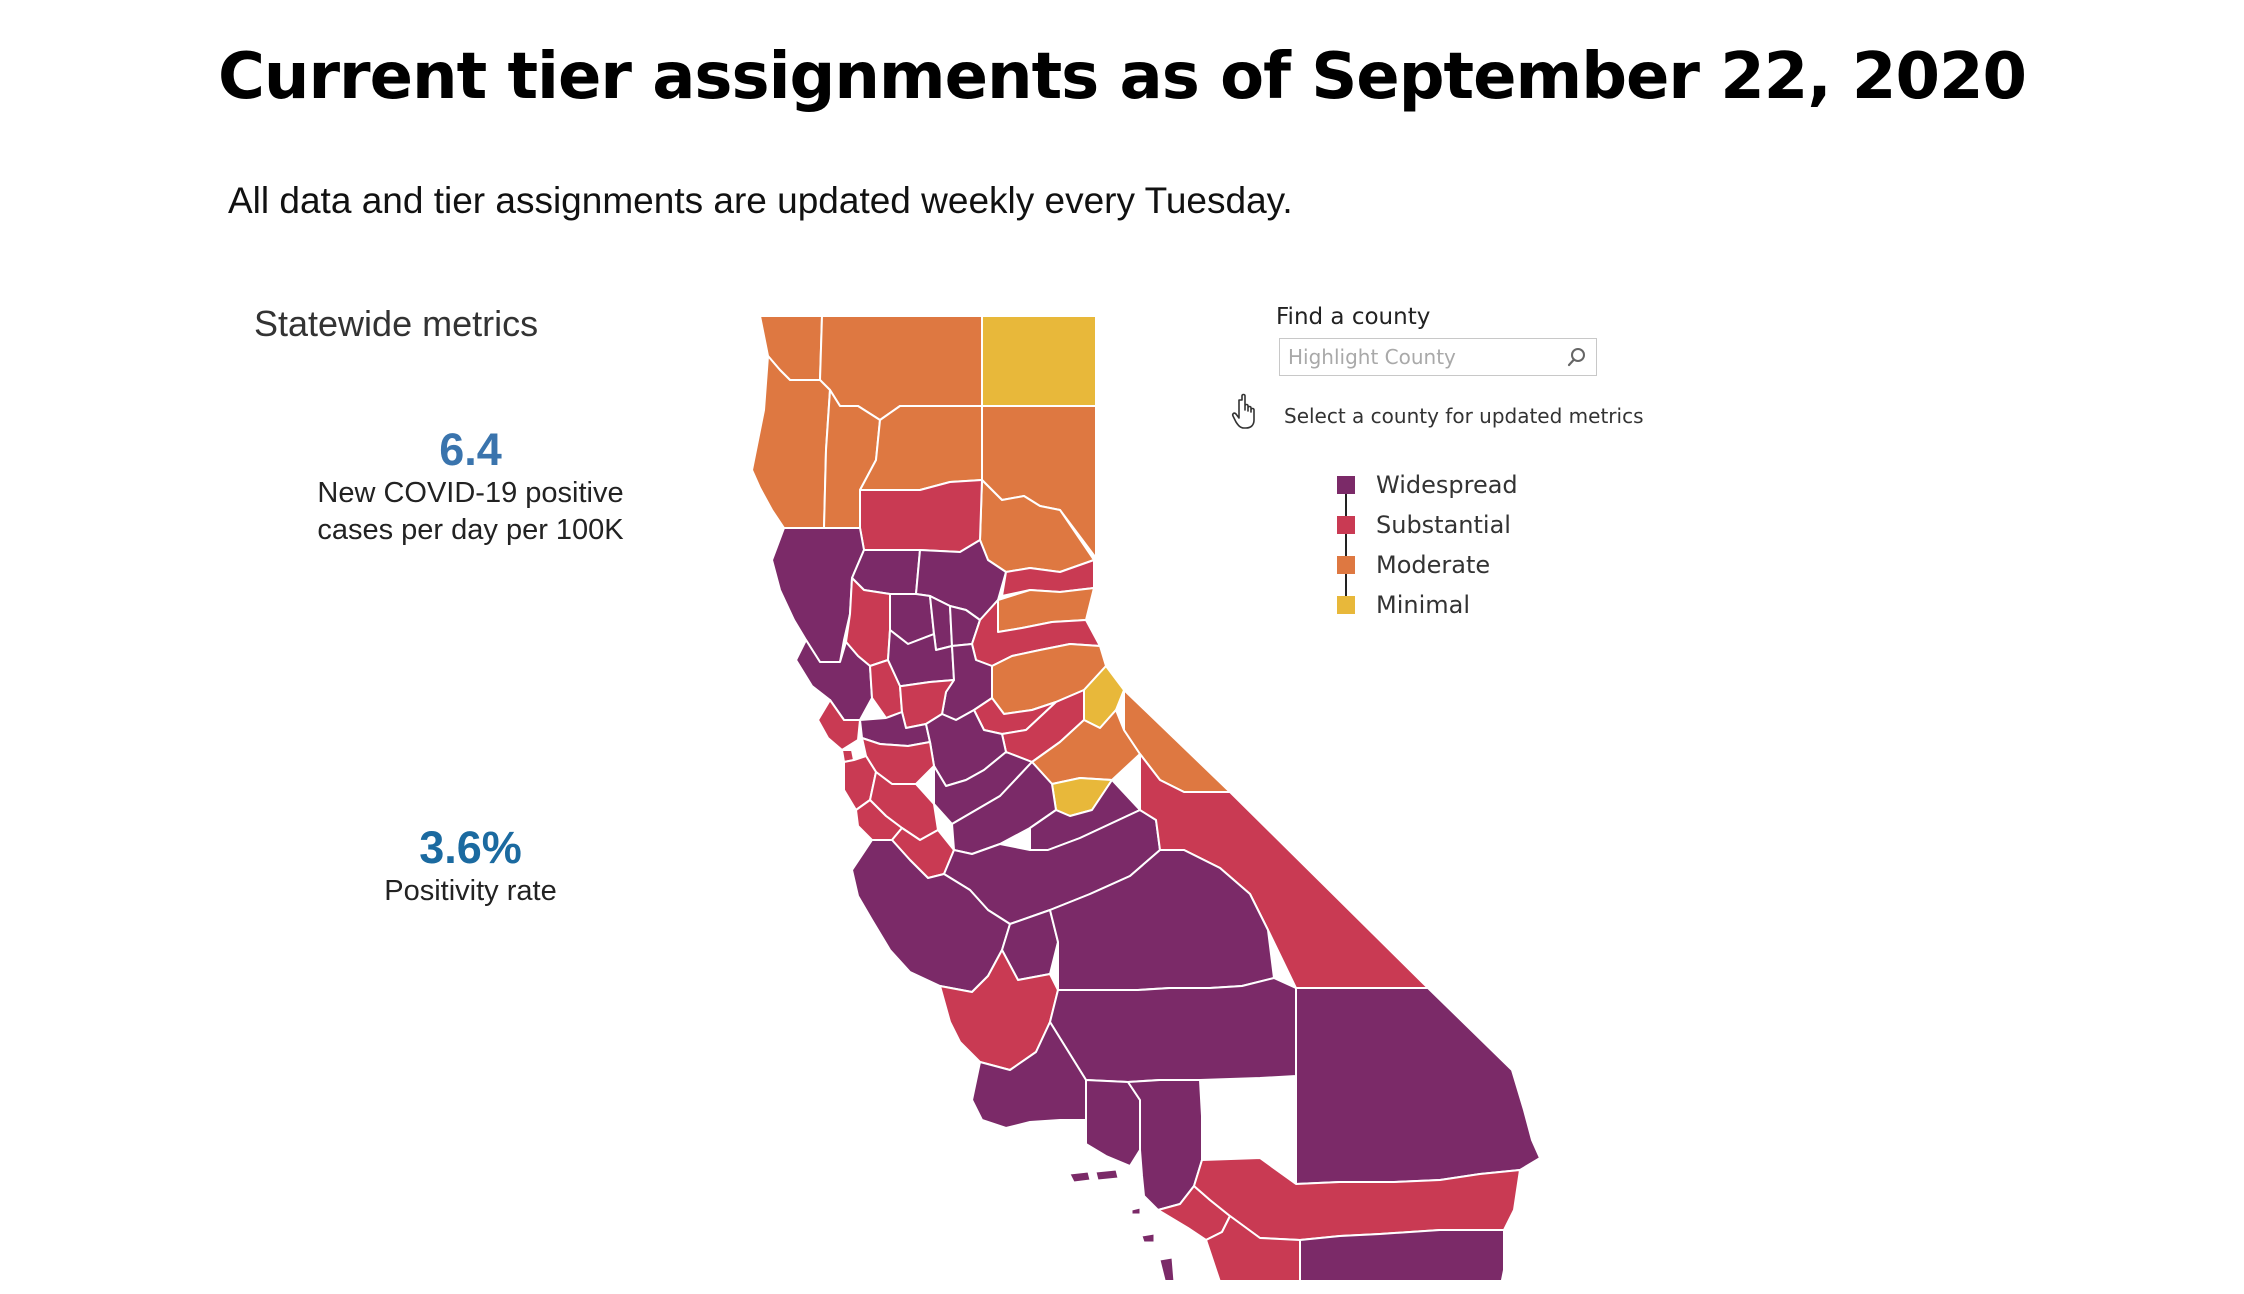 The height and width of the screenshot is (1294, 2244). Describe the element at coordinates (1253, 1247) in the screenshot. I see `county-san-diego` at that location.